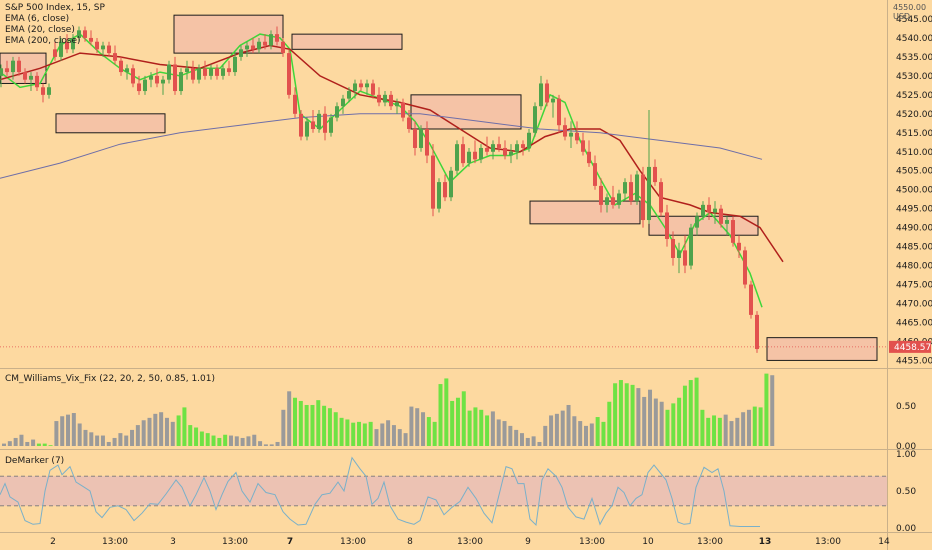 The height and width of the screenshot is (550, 932). I want to click on price-tick-label: 4510.00, so click(914, 153).